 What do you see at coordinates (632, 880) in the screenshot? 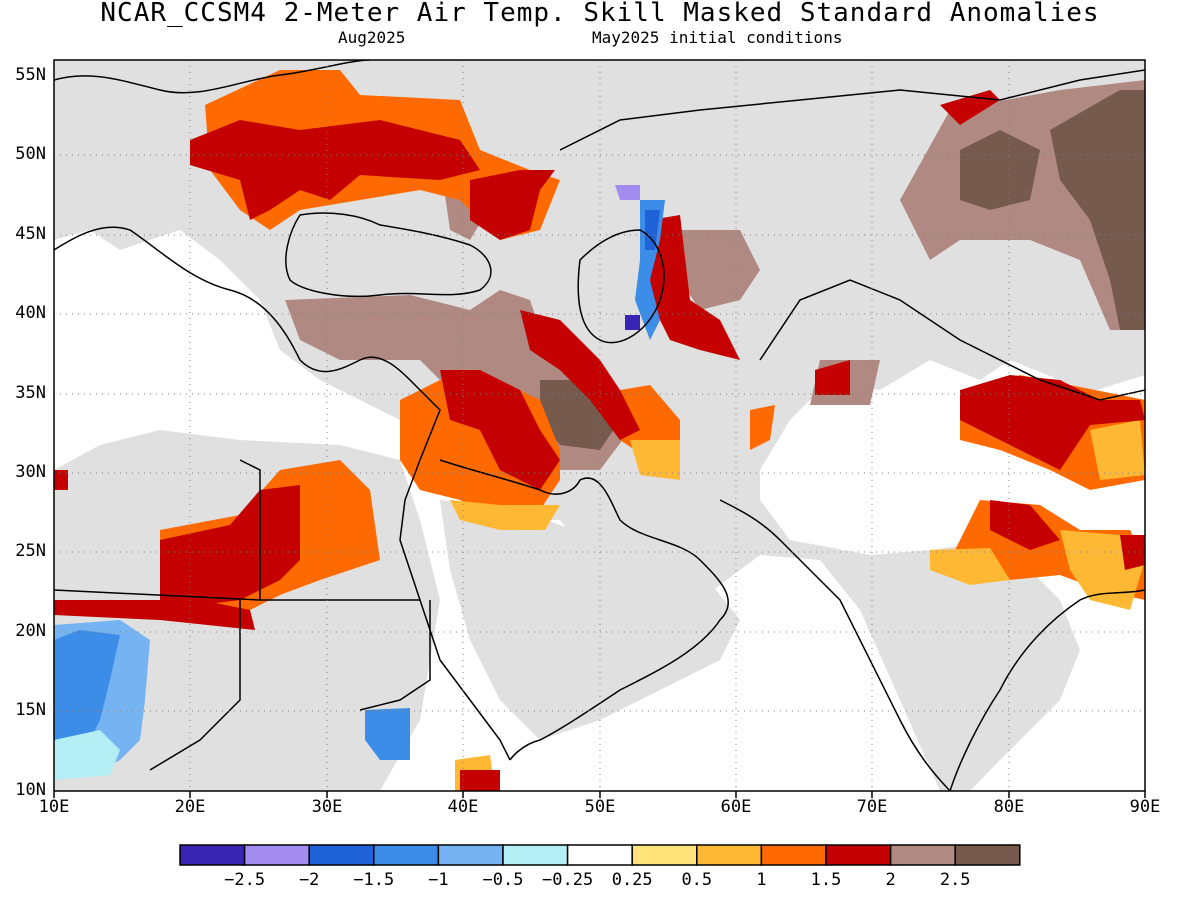
I see `colorbar-label-6: 0.25` at bounding box center [632, 880].